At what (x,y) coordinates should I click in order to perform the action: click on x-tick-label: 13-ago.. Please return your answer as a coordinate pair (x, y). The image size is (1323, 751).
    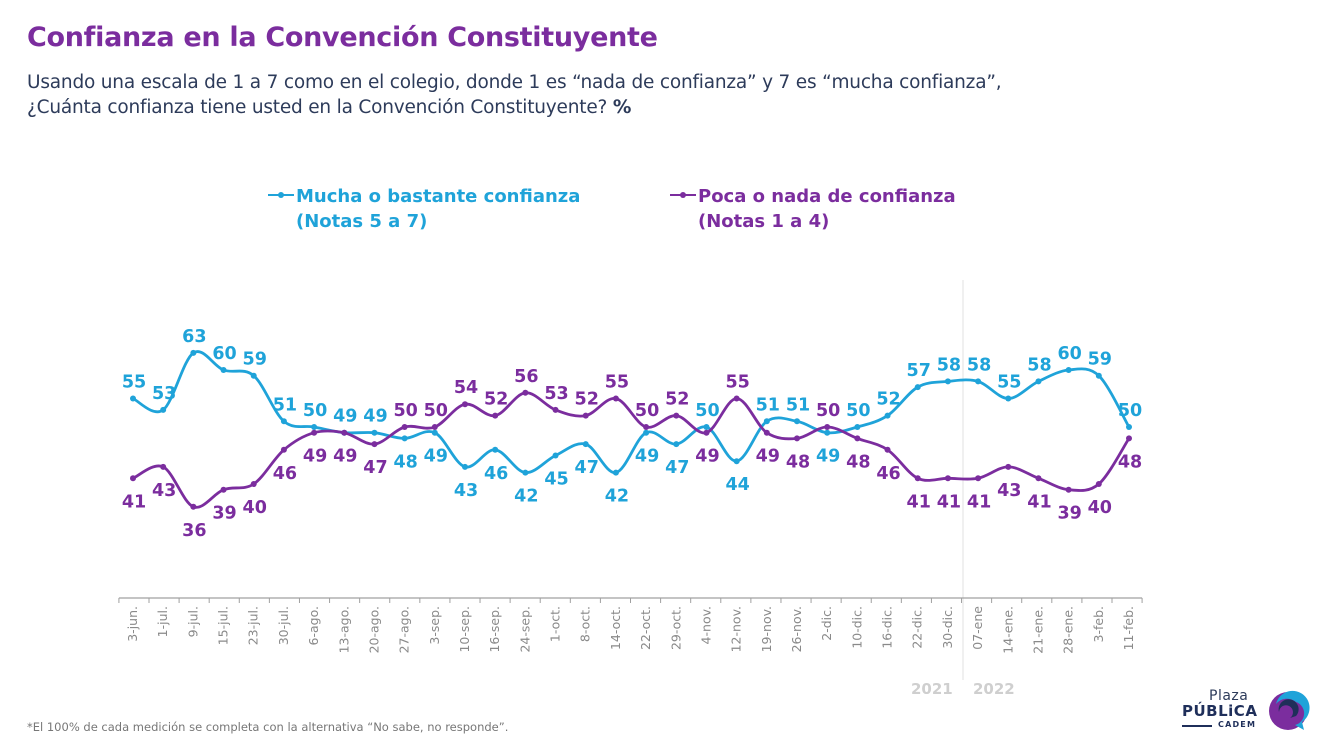
    Looking at the image, I should click on (343, 629).